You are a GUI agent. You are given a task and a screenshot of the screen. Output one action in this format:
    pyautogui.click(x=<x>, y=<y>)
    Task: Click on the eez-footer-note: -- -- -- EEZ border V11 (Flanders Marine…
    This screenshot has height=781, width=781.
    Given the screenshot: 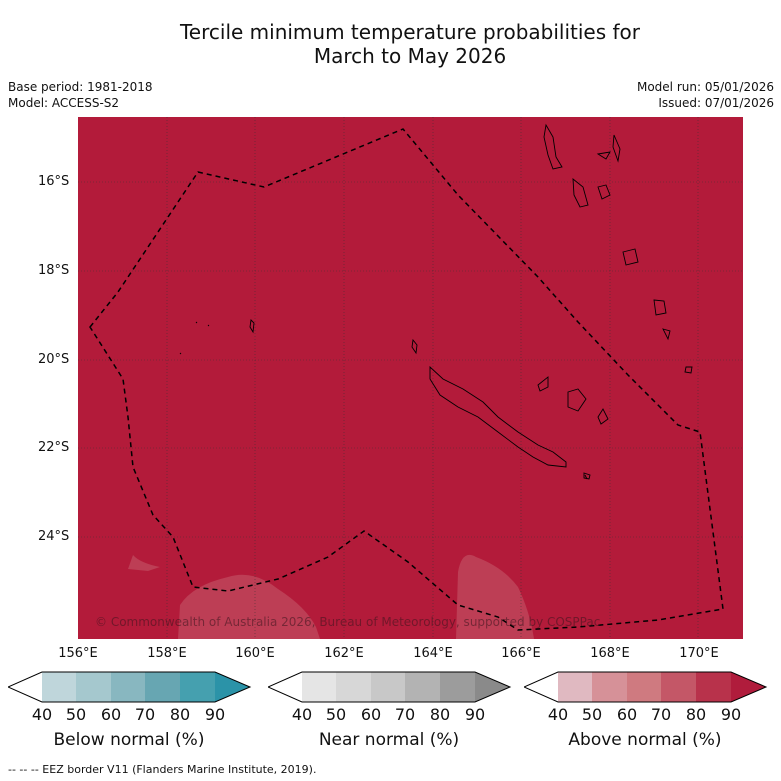 What is the action you would take?
    pyautogui.click(x=162, y=769)
    